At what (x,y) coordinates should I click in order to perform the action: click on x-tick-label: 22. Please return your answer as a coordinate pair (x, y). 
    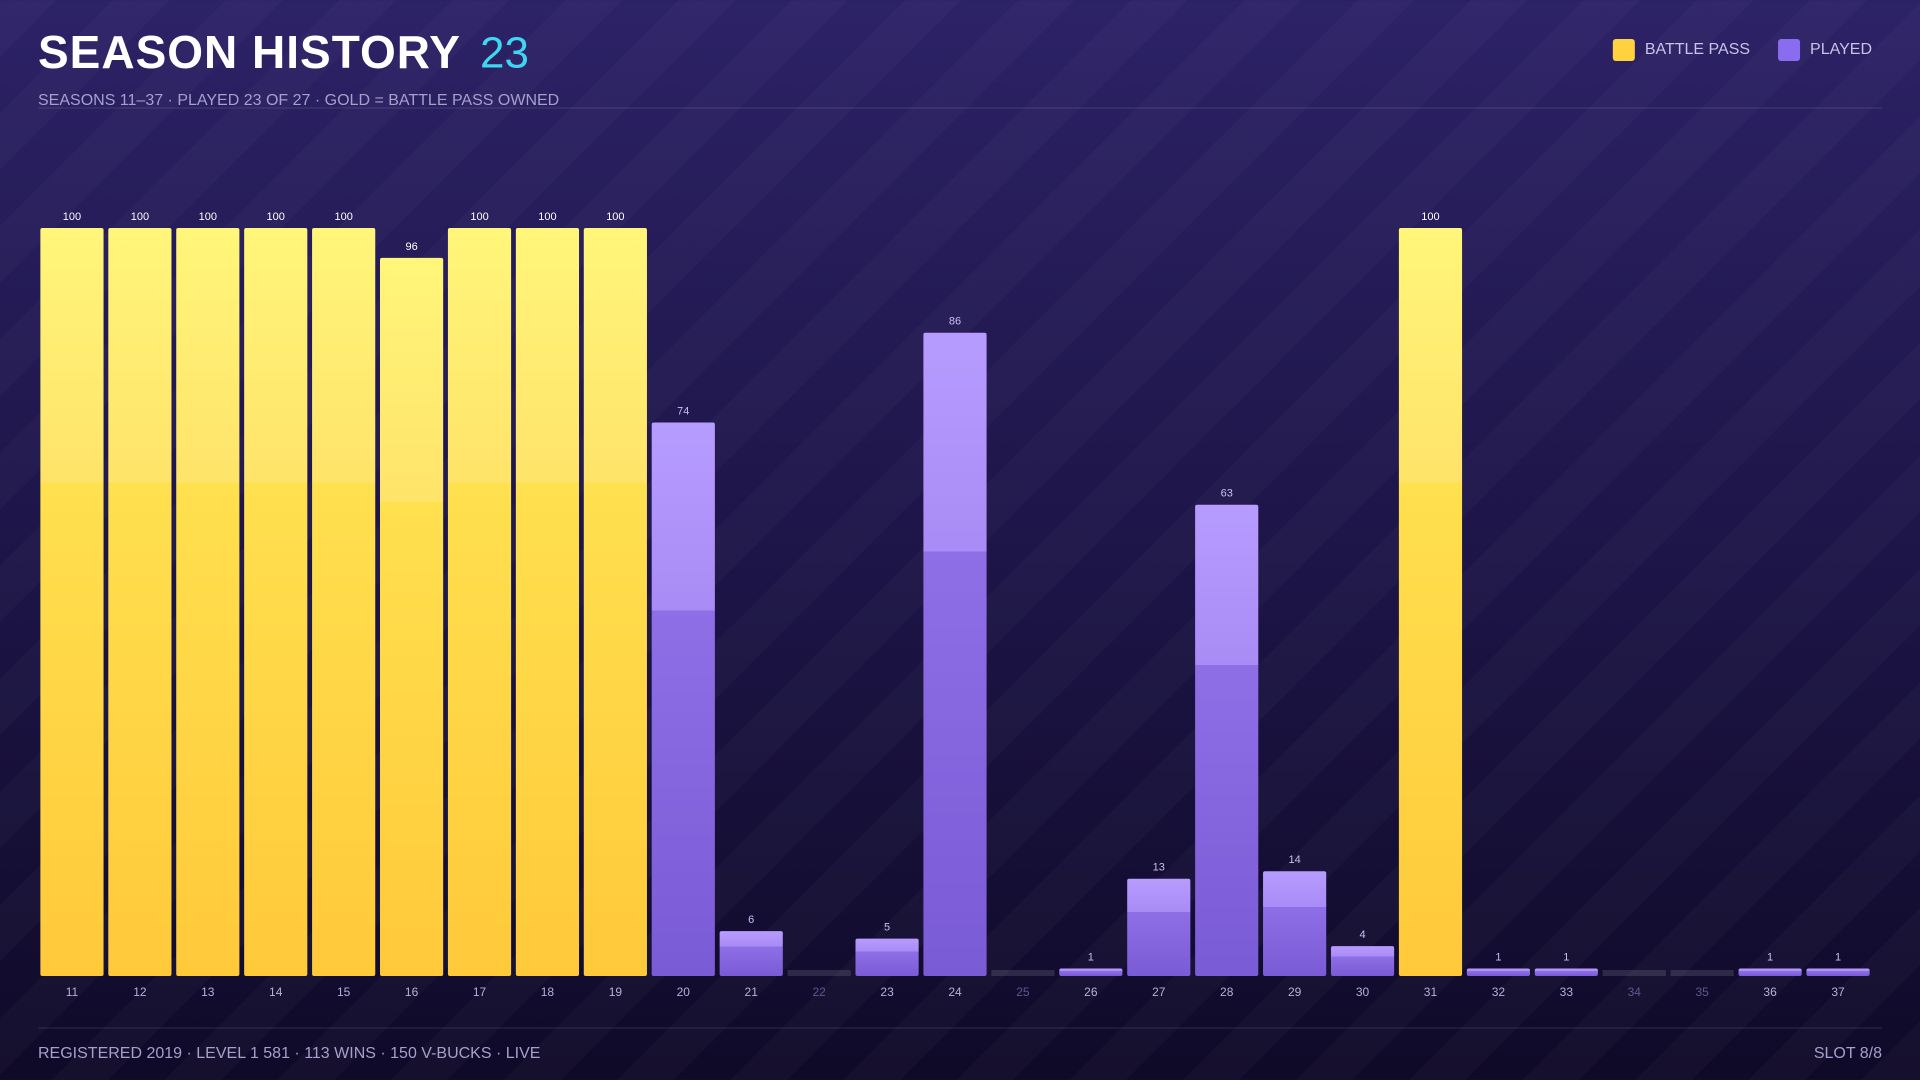
    Looking at the image, I should click on (819, 992).